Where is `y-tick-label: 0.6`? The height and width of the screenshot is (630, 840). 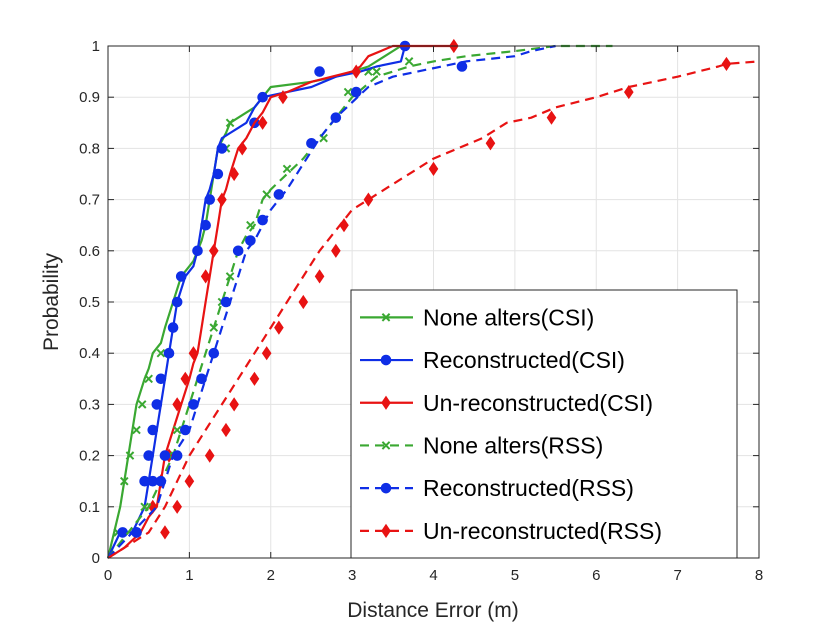
y-tick-label: 0.6 is located at coordinates (89, 251).